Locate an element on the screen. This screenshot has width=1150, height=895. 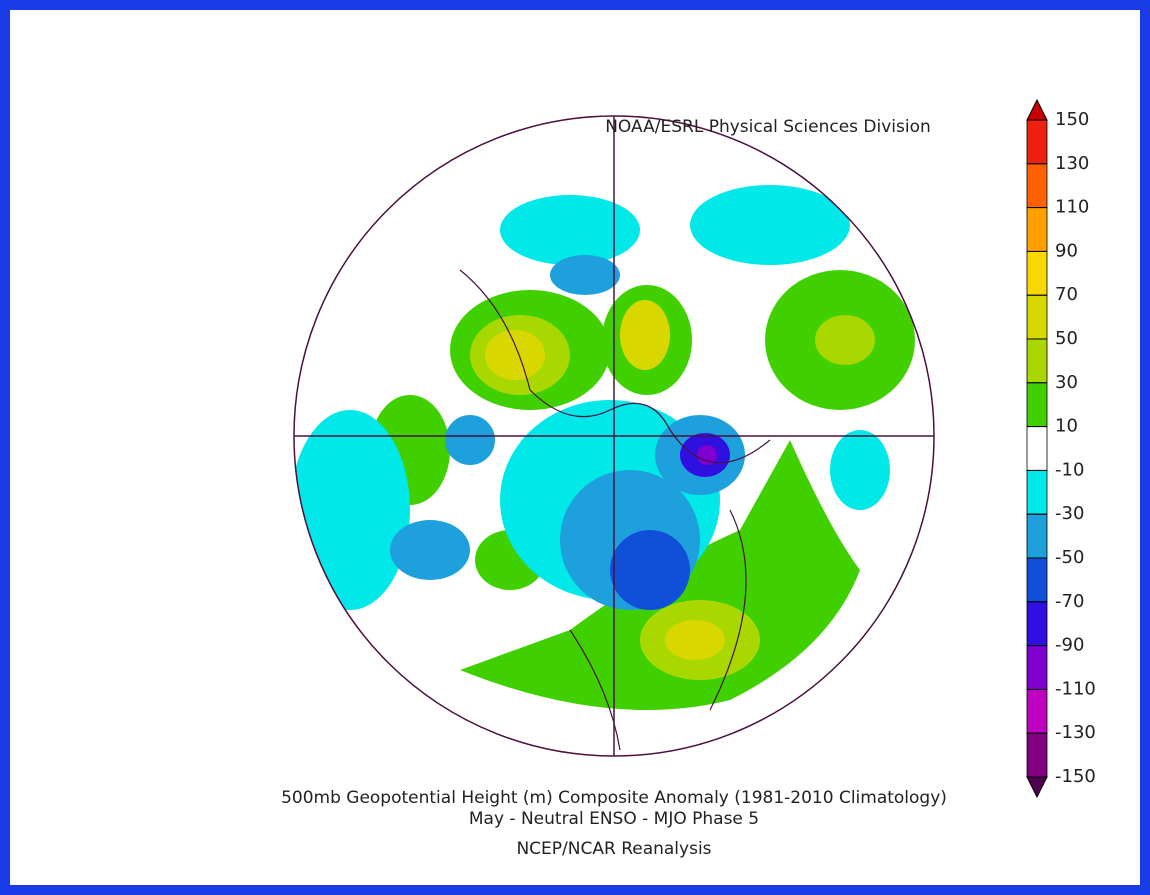
colorbar-label: -90 is located at coordinates (1069, 645).